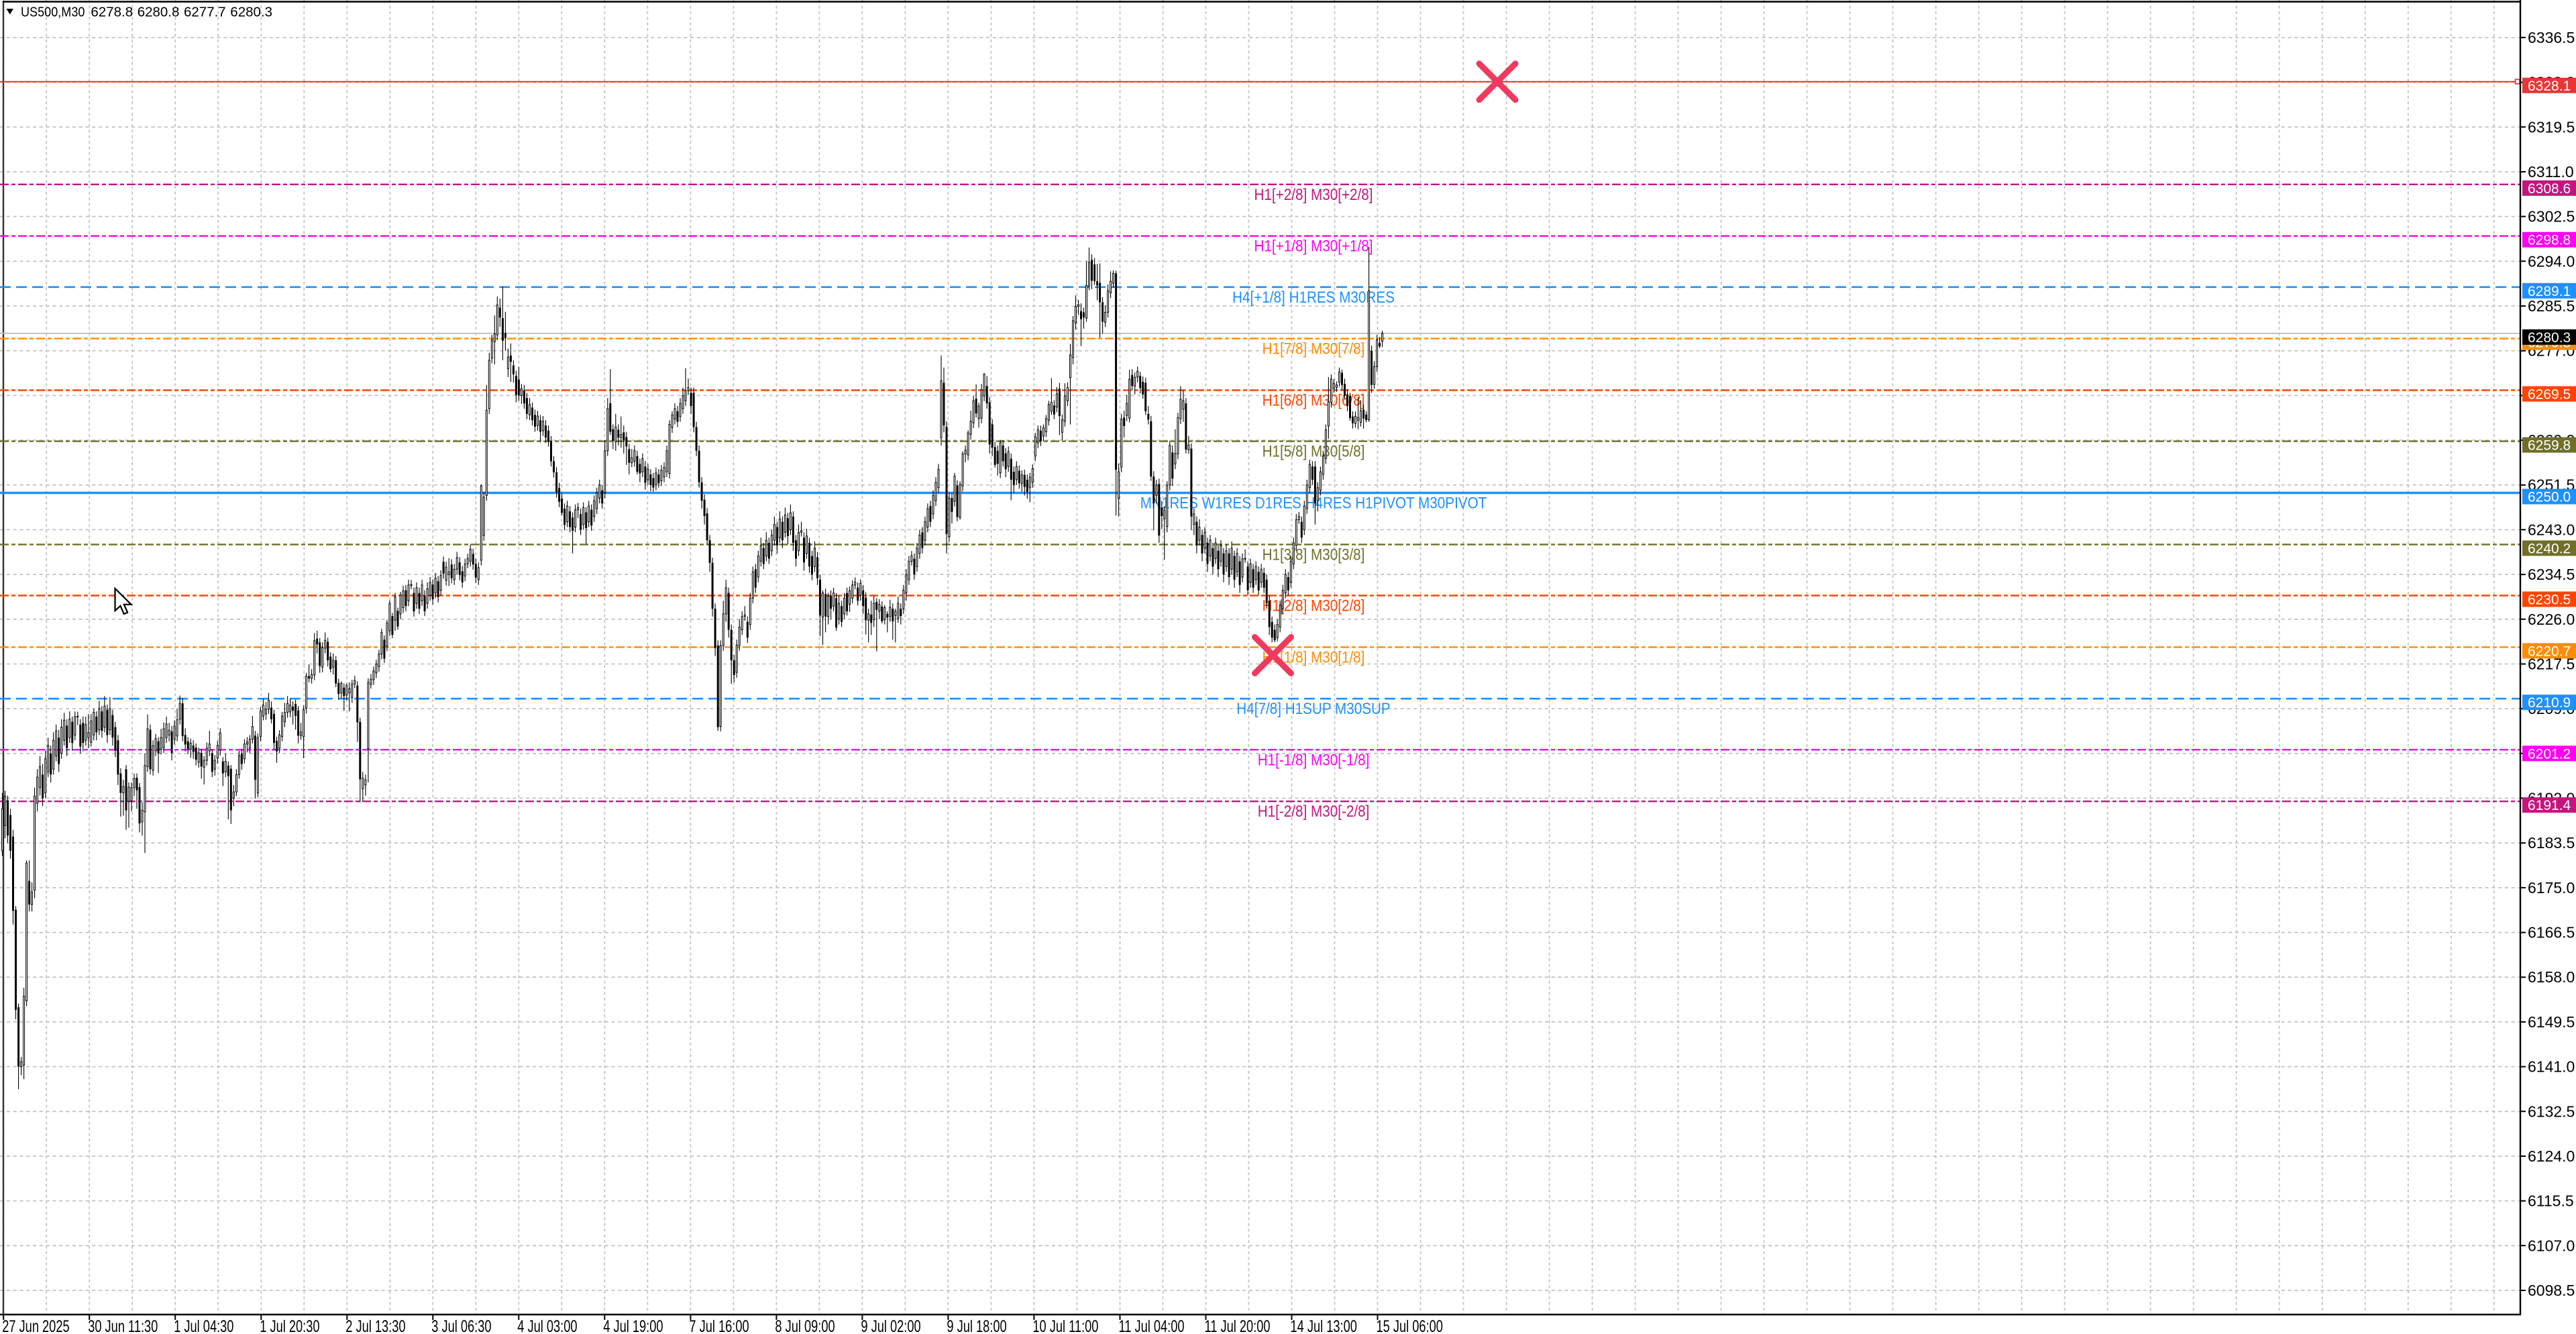 This screenshot has width=2576, height=1334. What do you see at coordinates (2551, 1201) in the screenshot?
I see `svg-text: 6115.5` at bounding box center [2551, 1201].